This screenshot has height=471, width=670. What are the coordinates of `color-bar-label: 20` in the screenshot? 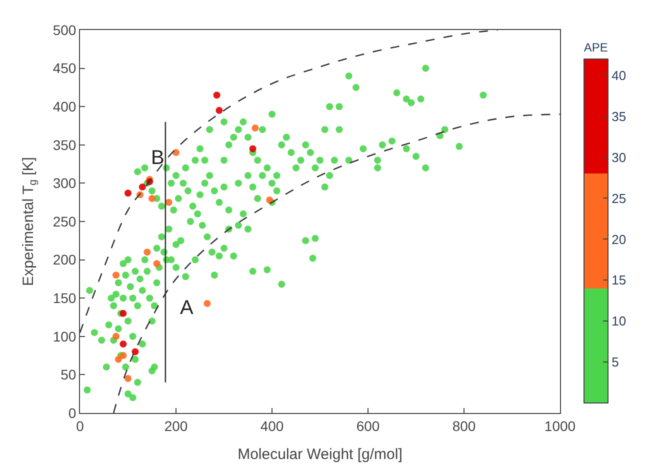 It's located at (619, 239).